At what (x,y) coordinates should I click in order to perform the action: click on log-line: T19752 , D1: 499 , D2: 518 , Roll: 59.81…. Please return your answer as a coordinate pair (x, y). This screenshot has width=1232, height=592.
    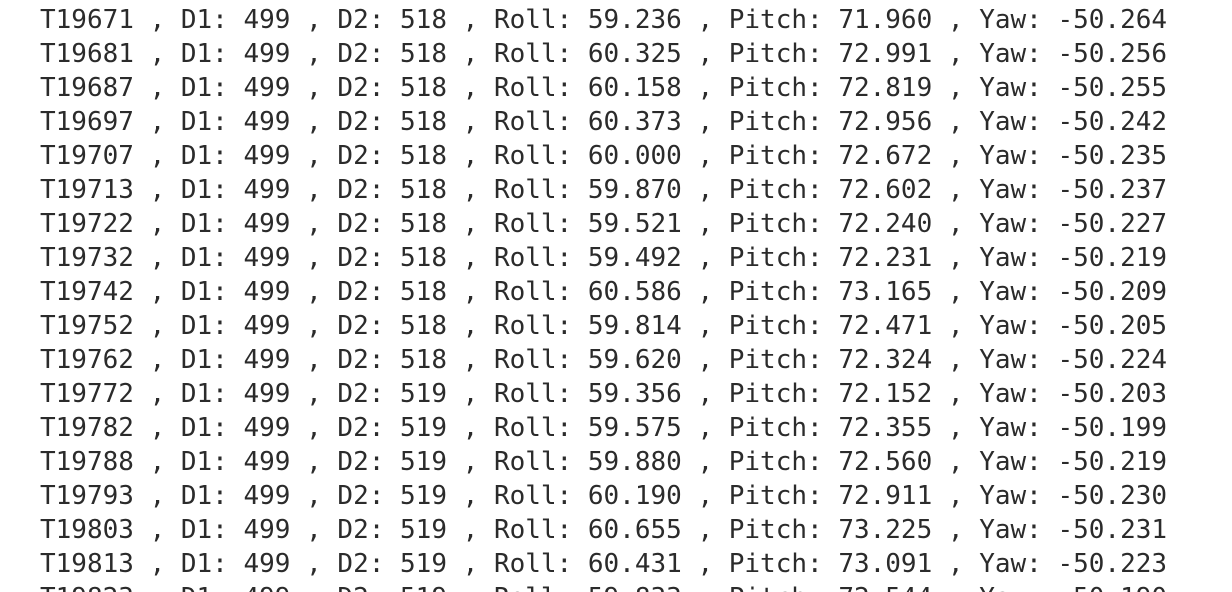
    Looking at the image, I should click on (604, 326).